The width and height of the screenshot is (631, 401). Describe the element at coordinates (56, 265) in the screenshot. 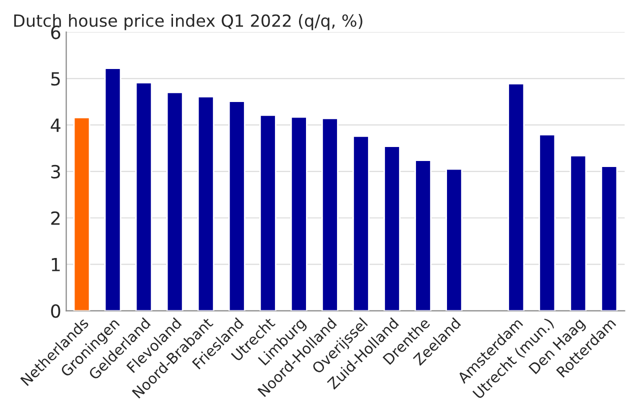

I see `y-tick-label: 1` at that location.